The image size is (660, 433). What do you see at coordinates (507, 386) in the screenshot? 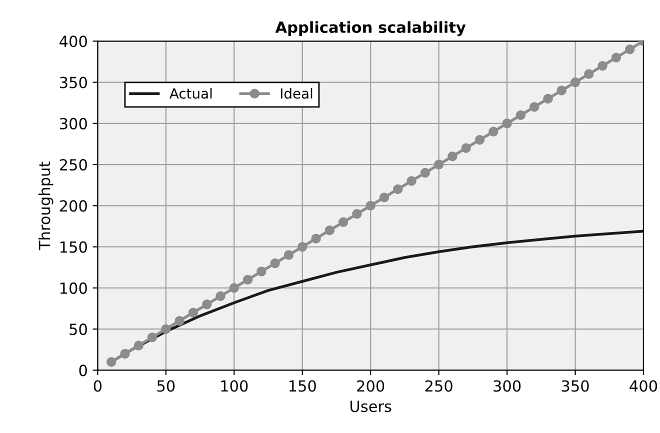
I see `x-tick-label: 300` at bounding box center [507, 386].